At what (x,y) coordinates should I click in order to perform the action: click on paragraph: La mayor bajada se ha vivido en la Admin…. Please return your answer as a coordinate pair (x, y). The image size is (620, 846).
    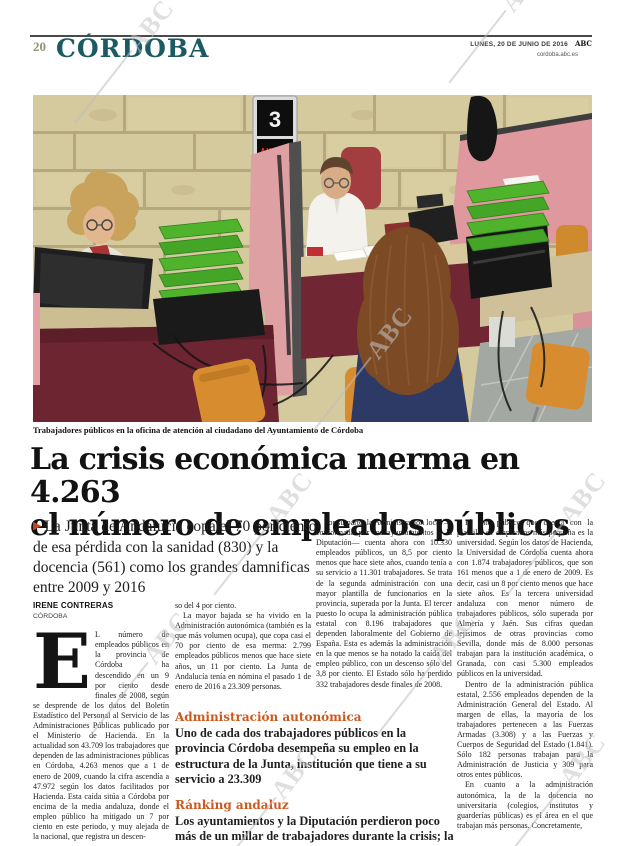
    Looking at the image, I should click on (243, 651).